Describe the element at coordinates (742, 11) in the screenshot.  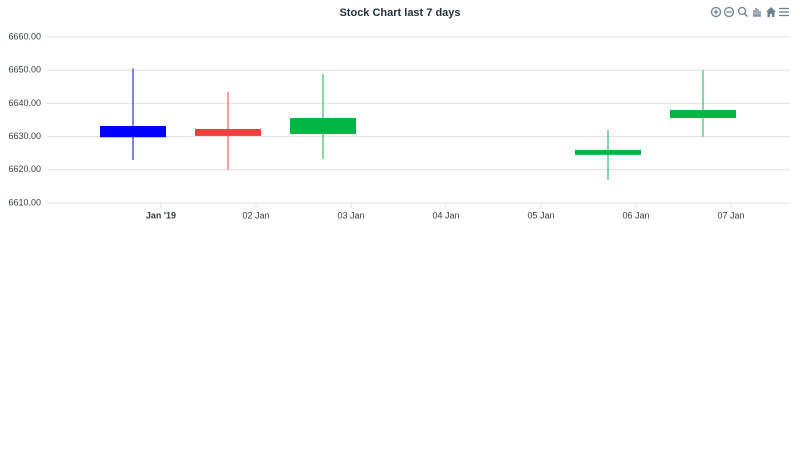
I see `zoom-button` at that location.